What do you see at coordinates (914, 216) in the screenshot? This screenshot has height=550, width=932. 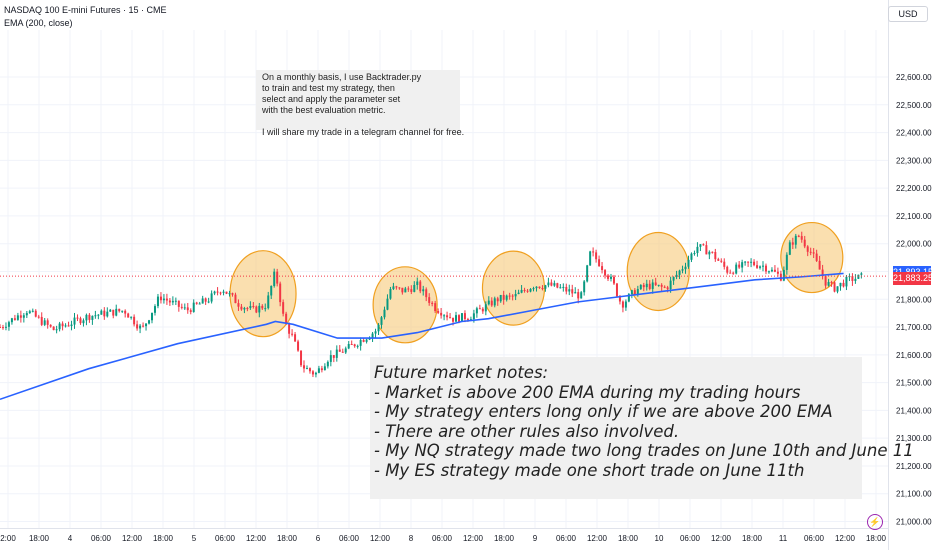 I see `y-tick-label: 22,100.00` at bounding box center [914, 216].